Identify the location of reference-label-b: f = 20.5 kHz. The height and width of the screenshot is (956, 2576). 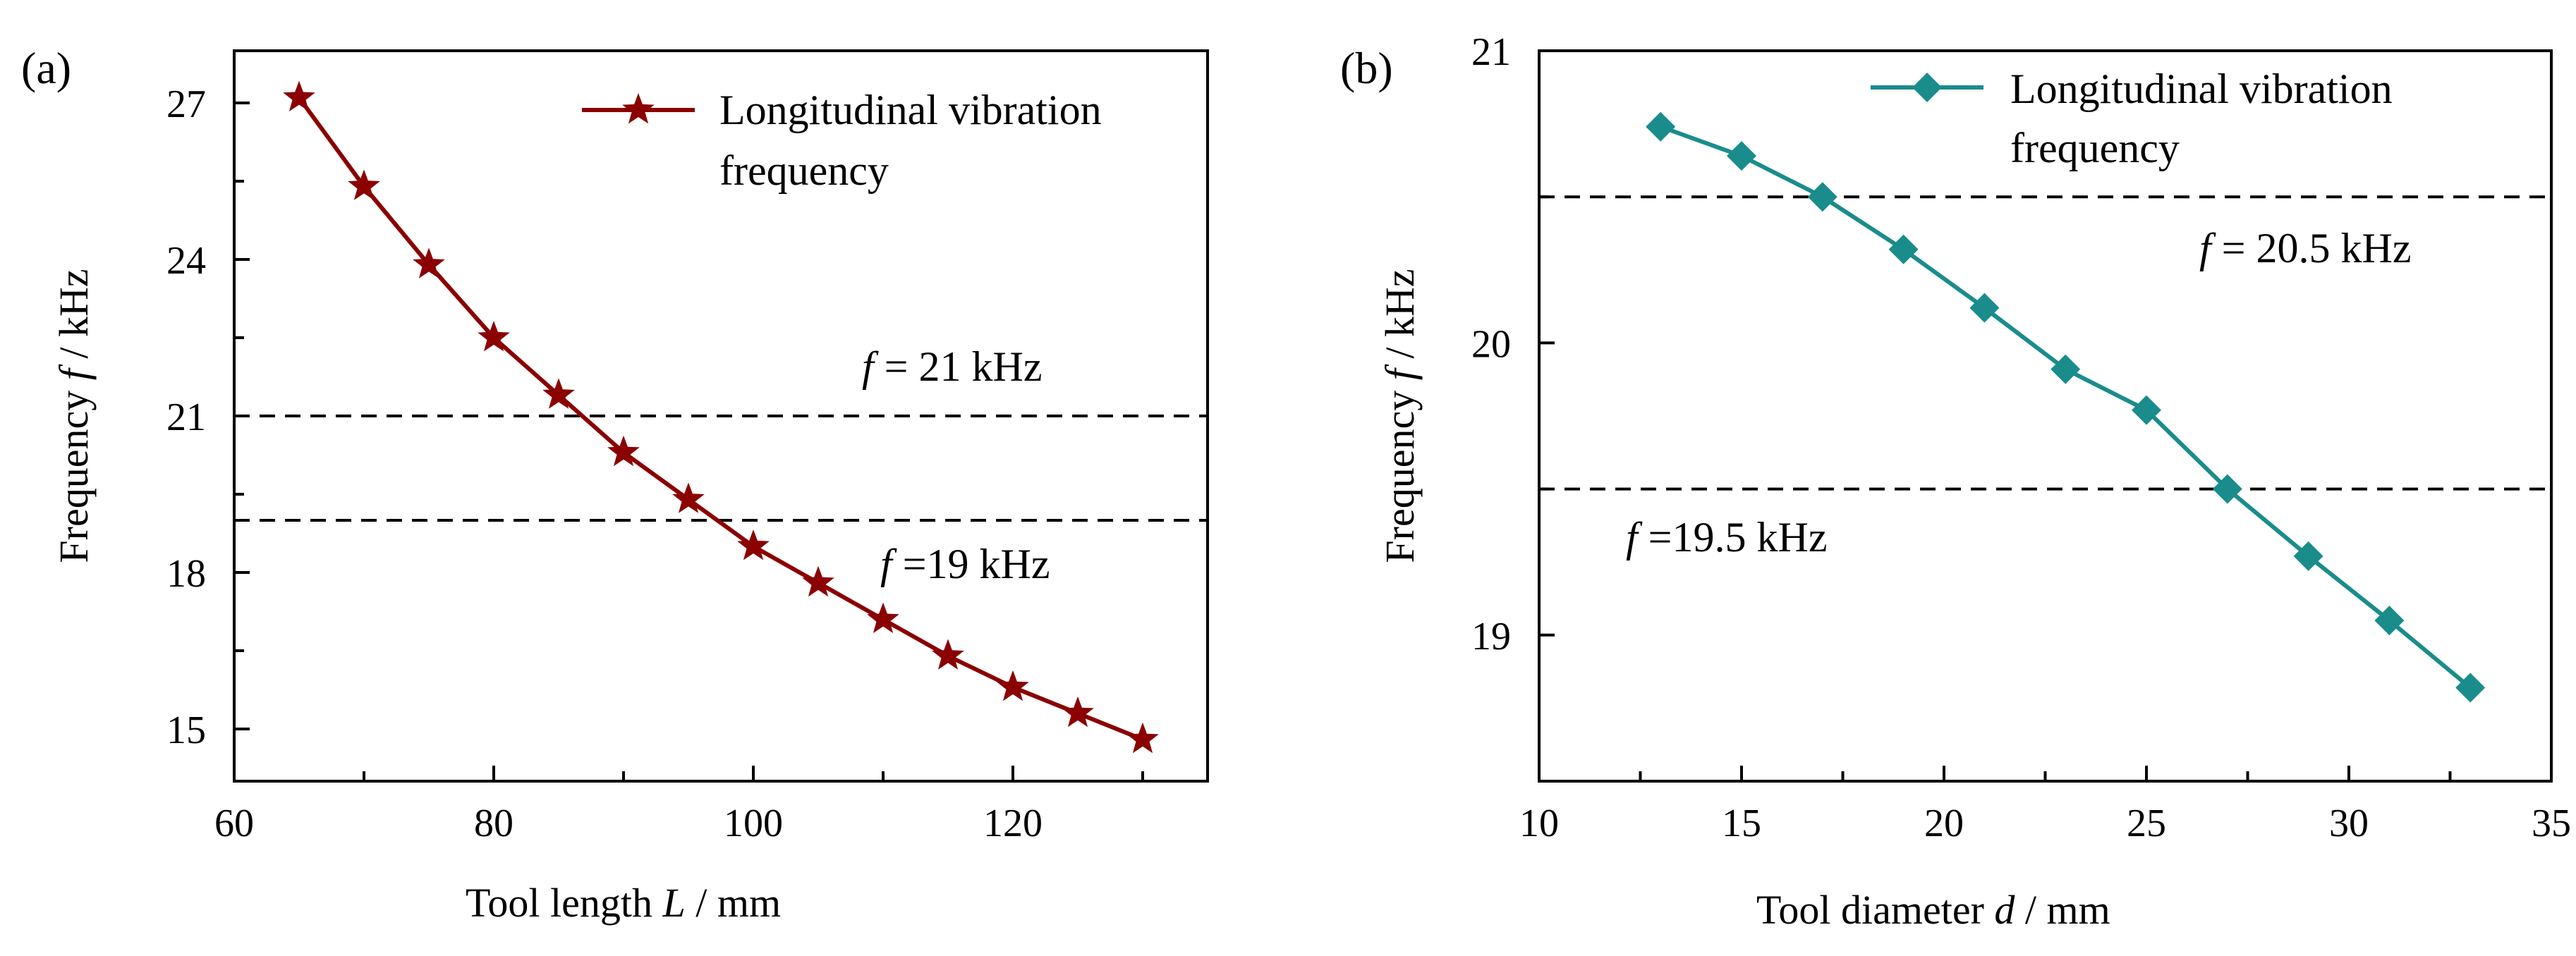
(2305, 248).